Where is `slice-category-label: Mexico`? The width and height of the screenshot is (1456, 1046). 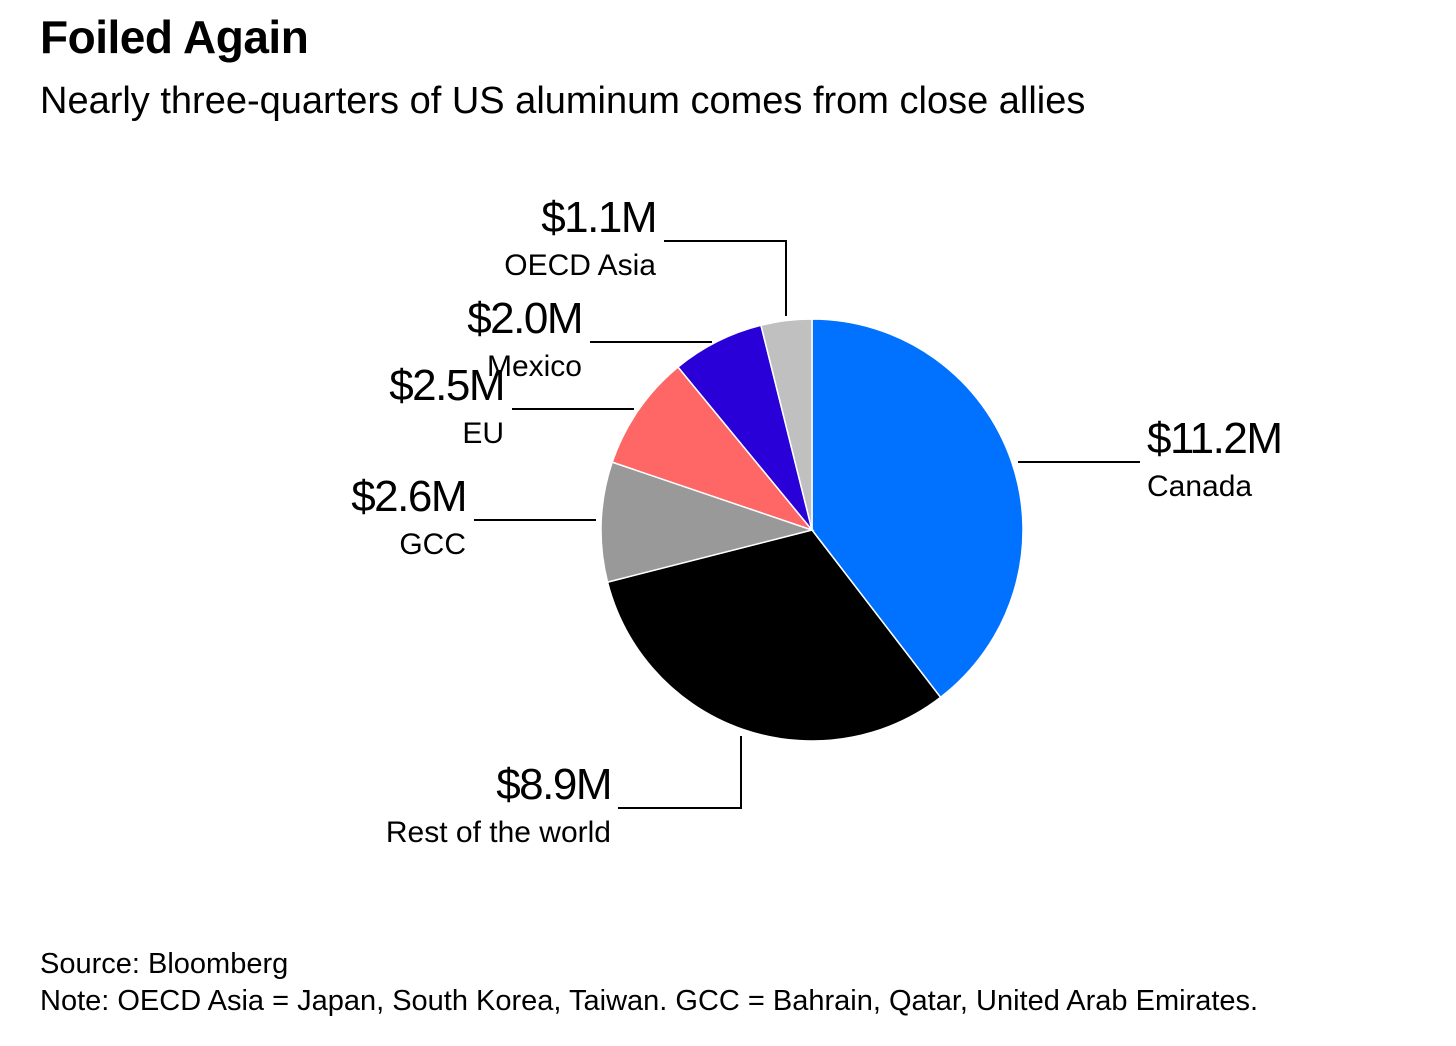
slice-category-label: Mexico is located at coordinates (534, 366).